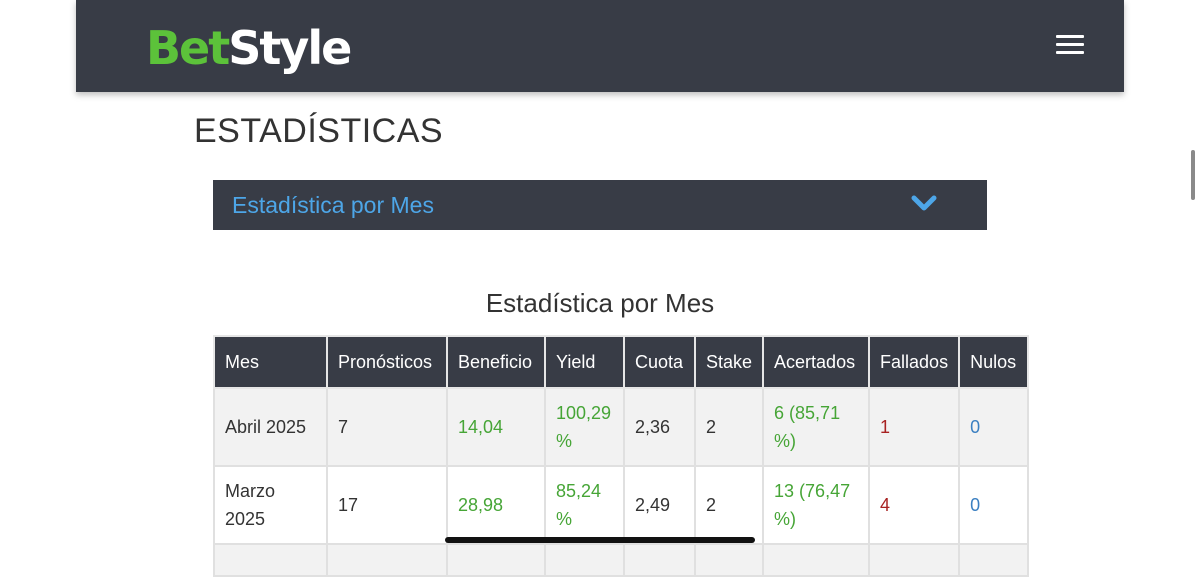 This screenshot has width=1200, height=577. Describe the element at coordinates (496, 427) in the screenshot. I see `cell-beneficio: 14,04` at that location.